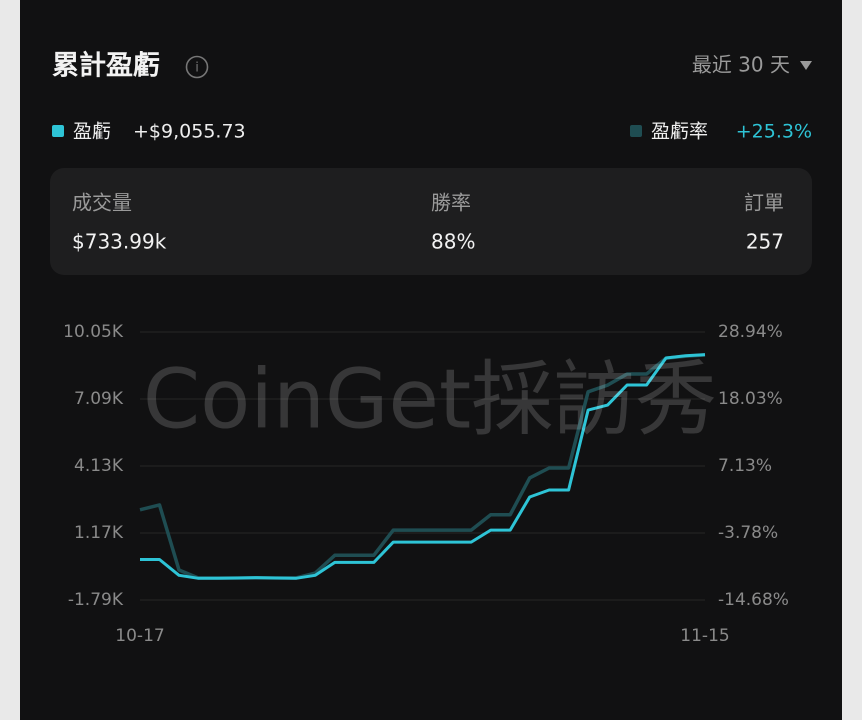 The height and width of the screenshot is (720, 862). Describe the element at coordinates (431, 221) in the screenshot. I see `stats-box` at that location.